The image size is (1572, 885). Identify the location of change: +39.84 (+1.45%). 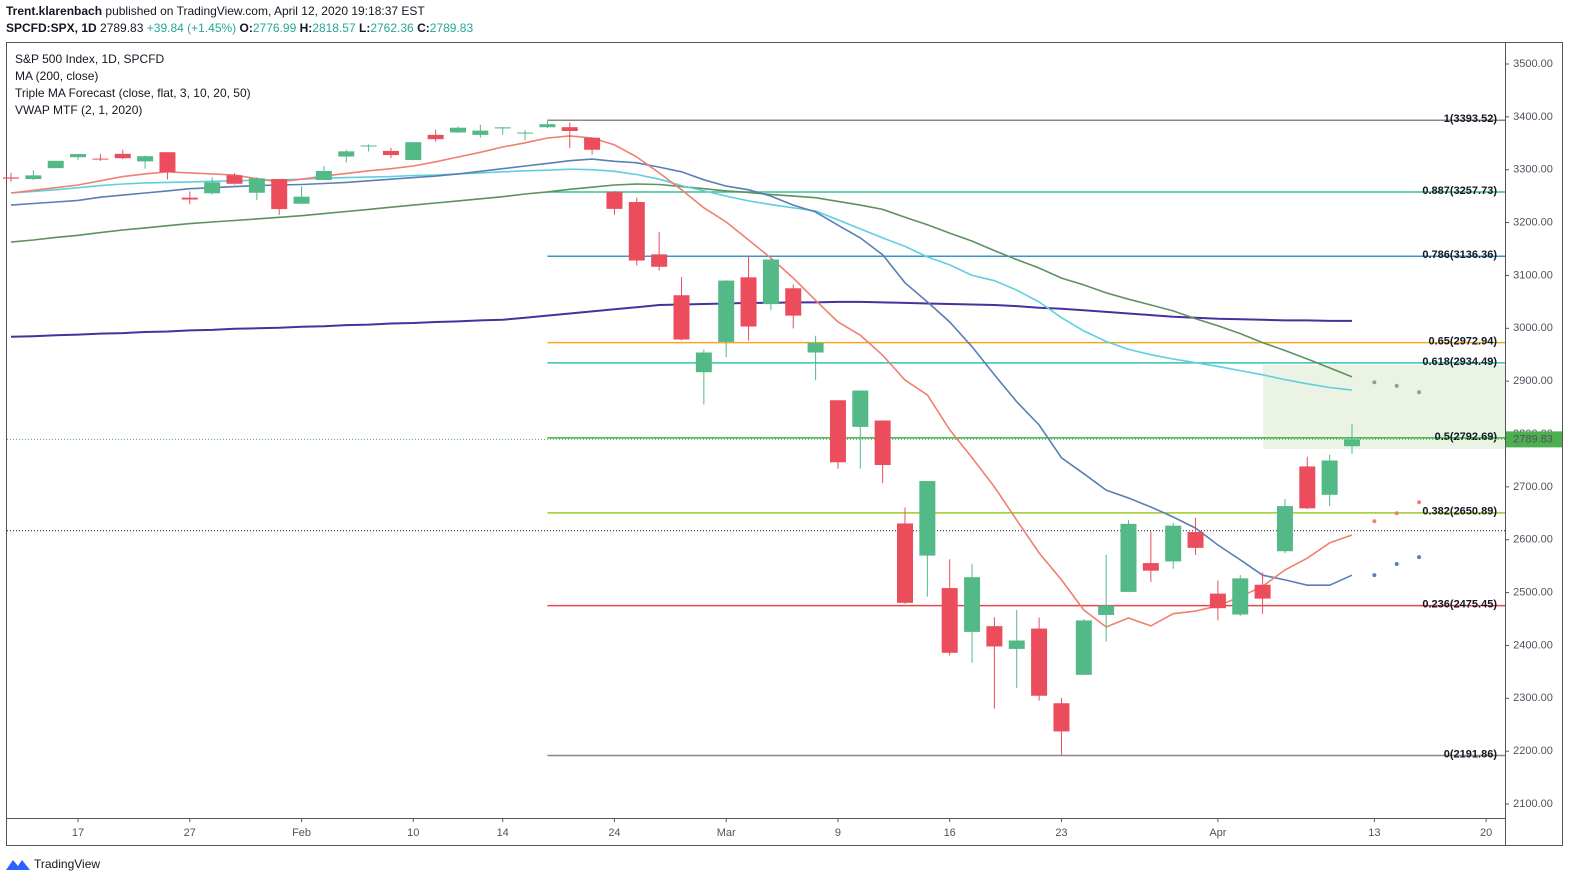
(191, 28).